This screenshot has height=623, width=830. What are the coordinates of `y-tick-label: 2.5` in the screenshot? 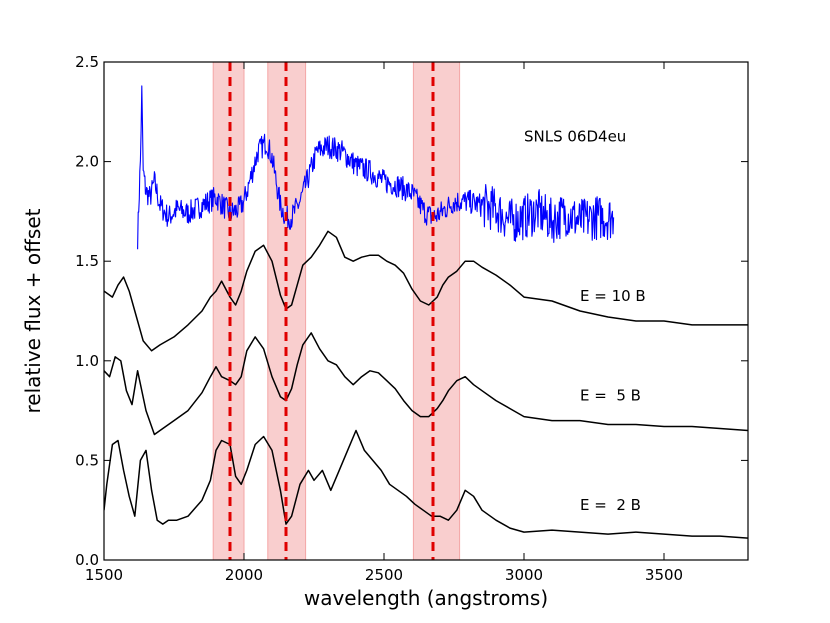 It's located at (87, 62).